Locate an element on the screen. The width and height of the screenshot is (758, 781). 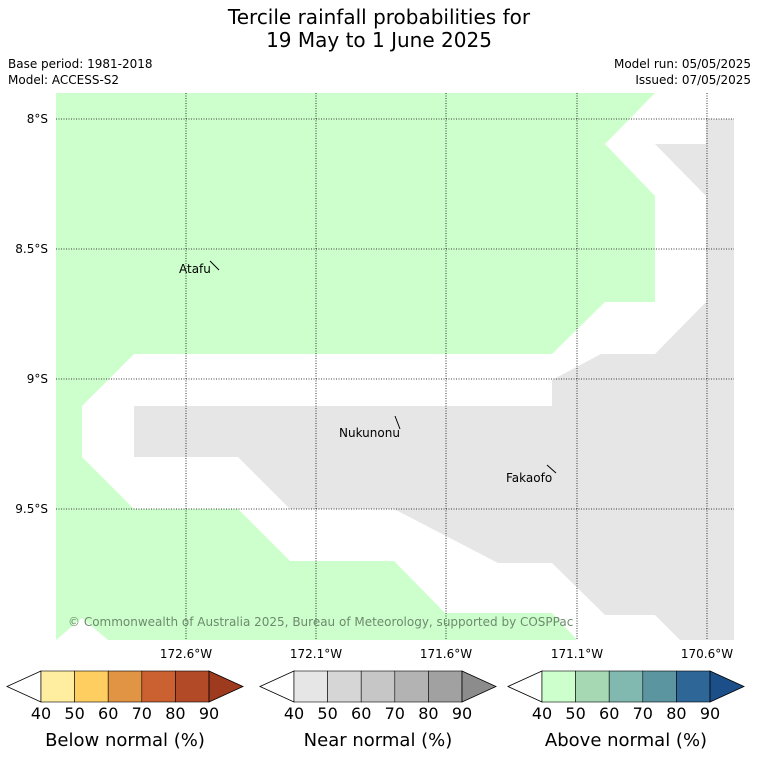
place-label-atafu: Atafu is located at coordinates (195, 269).